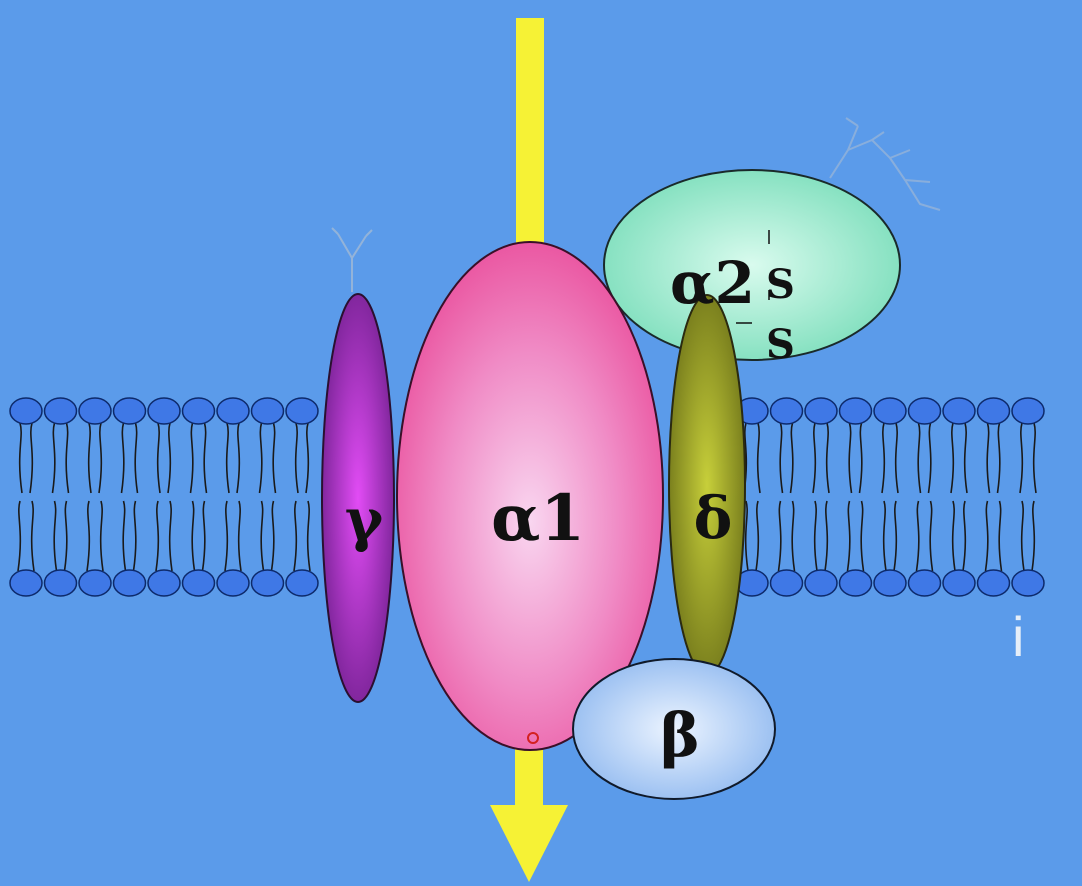 This screenshot has height=886, width=1082. I want to click on glycosylation-gamma-icon, so click(352, 259).